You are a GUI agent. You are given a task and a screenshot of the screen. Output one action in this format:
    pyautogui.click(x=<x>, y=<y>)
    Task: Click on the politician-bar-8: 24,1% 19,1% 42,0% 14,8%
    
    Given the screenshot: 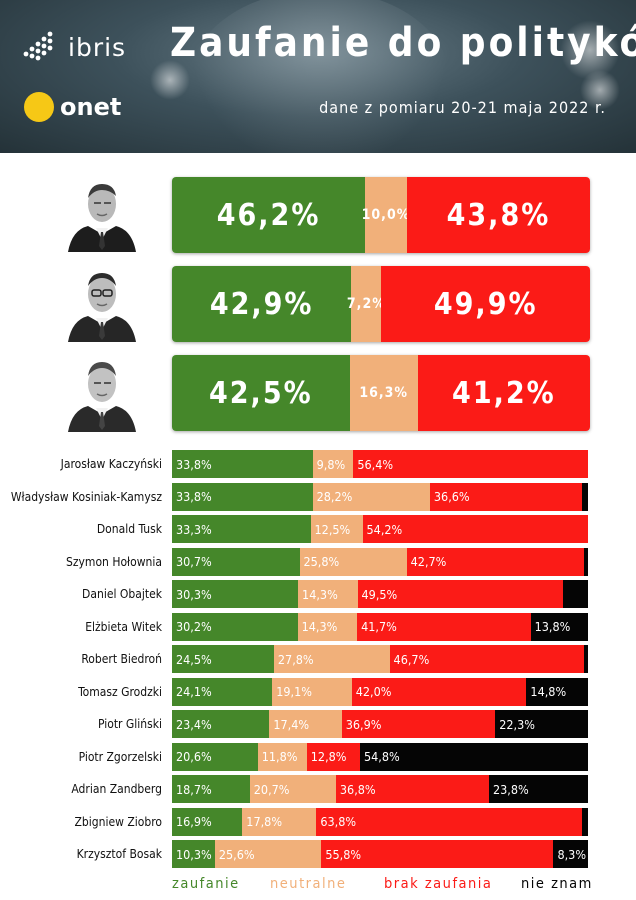 What is the action you would take?
    pyautogui.click(x=380, y=691)
    